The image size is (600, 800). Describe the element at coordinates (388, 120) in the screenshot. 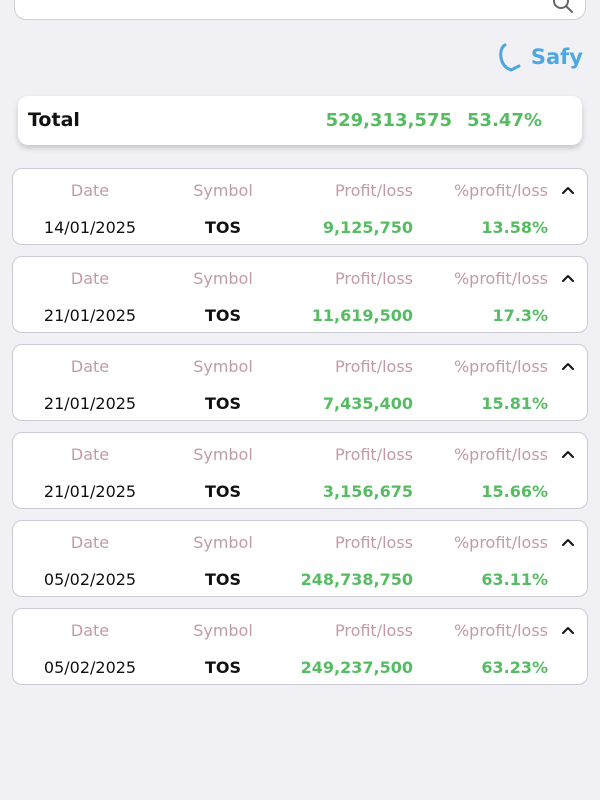

I see `total-profit-value: 529,313,575` at that location.